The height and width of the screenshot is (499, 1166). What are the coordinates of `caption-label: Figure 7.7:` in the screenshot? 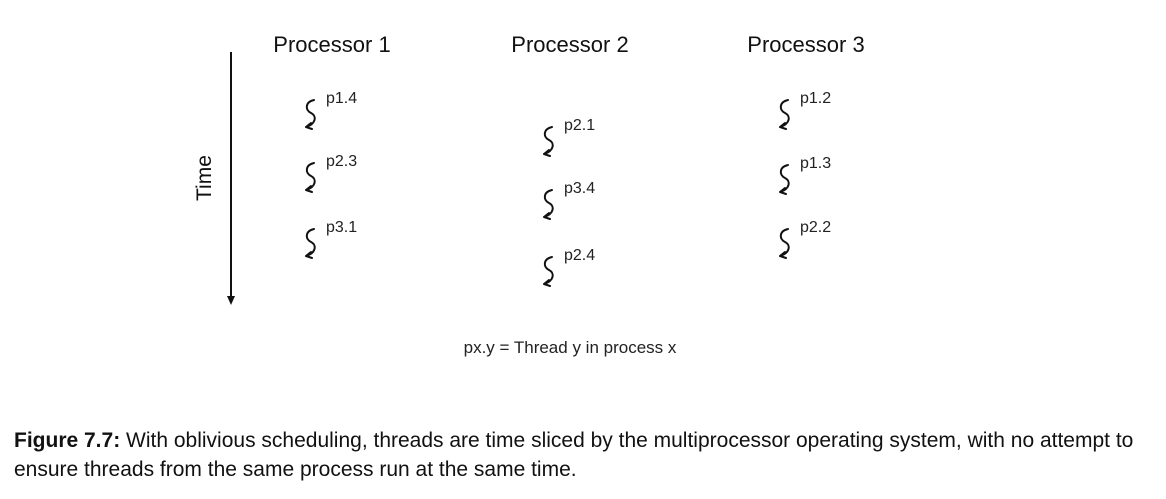 It's located at (67, 440).